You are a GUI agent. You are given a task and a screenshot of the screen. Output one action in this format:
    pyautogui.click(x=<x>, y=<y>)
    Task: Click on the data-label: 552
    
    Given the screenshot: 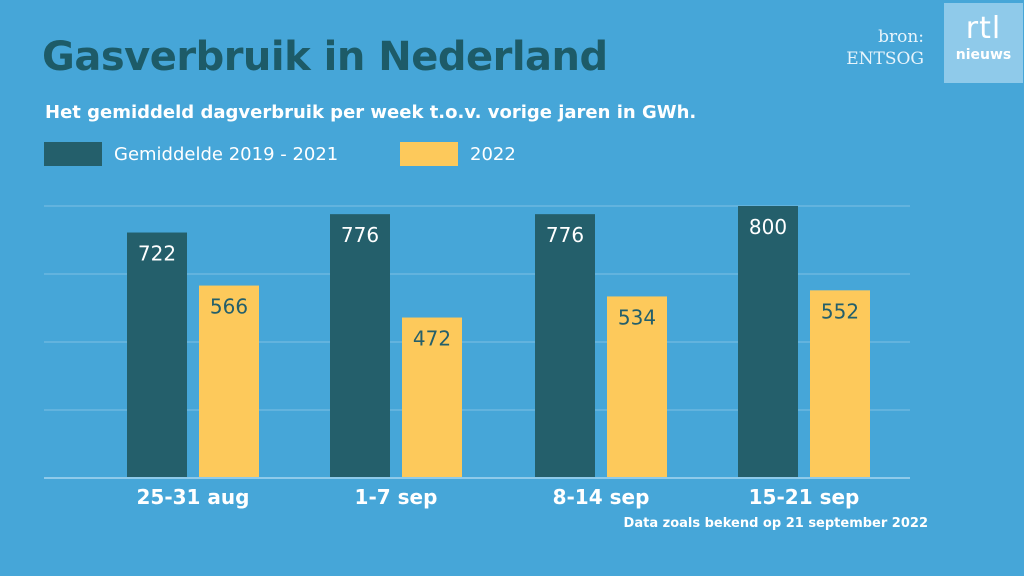 What is the action you would take?
    pyautogui.click(x=840, y=311)
    